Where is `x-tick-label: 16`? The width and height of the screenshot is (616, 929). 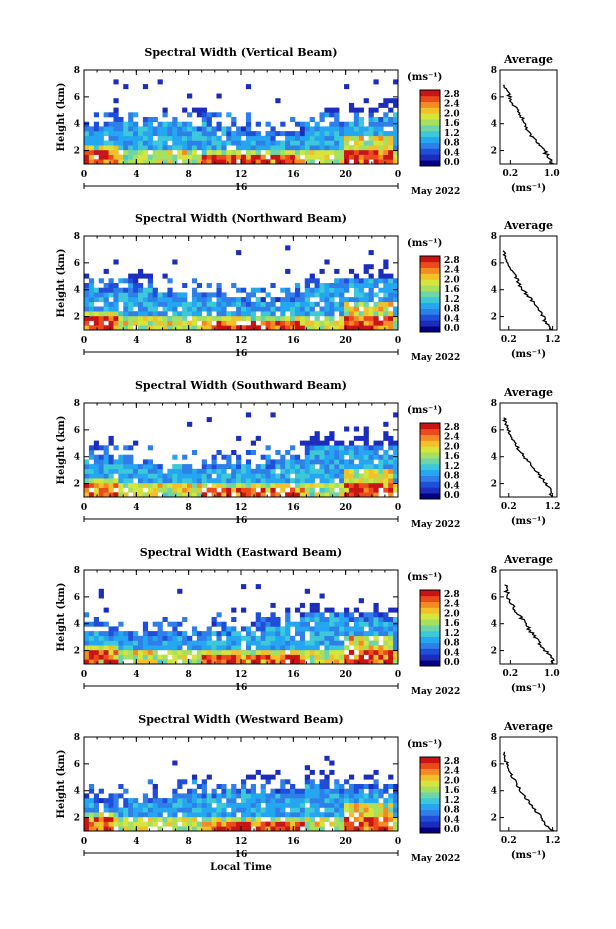
x-tick-label: 16 is located at coordinates (293, 508).